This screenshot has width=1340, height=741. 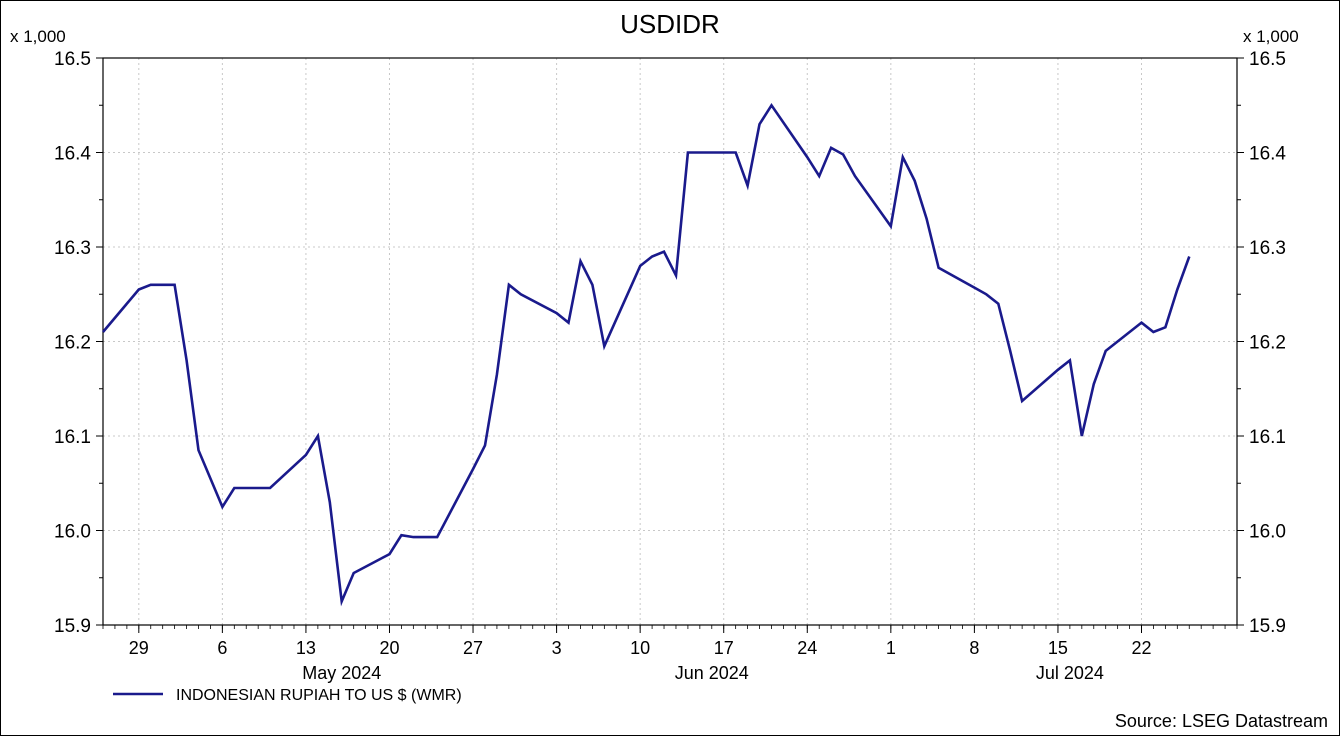 What do you see at coordinates (72, 248) in the screenshot?
I see `y-tick-label-left: 16.3` at bounding box center [72, 248].